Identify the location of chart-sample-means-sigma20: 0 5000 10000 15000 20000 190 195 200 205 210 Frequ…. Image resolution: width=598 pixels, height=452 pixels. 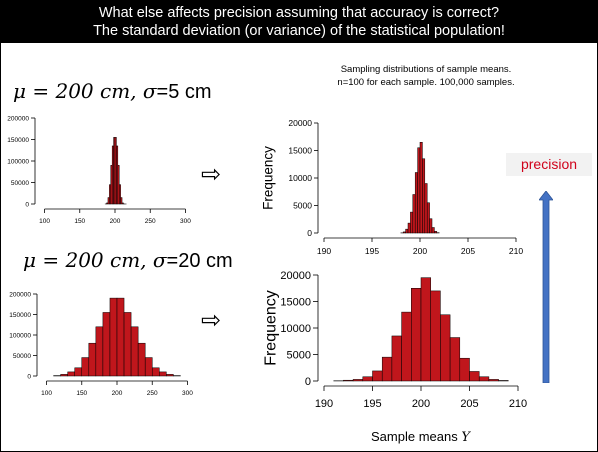
(395, 340).